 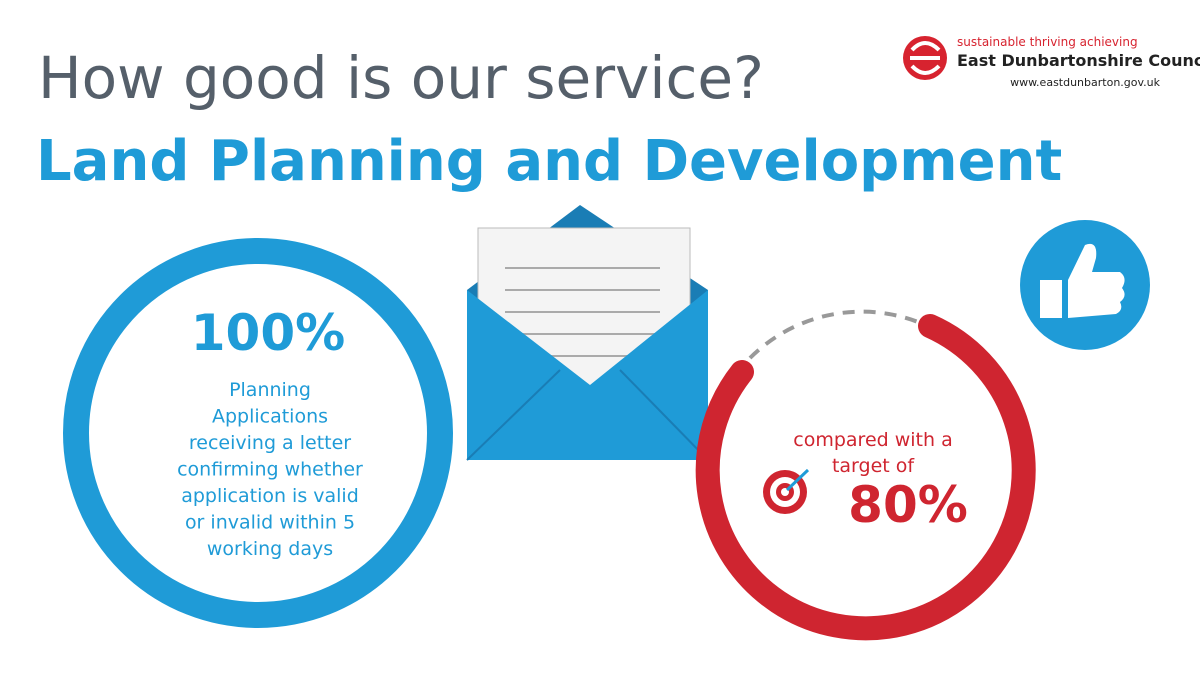 What do you see at coordinates (270, 443) in the screenshot?
I see `text-line: receiving a letter` at bounding box center [270, 443].